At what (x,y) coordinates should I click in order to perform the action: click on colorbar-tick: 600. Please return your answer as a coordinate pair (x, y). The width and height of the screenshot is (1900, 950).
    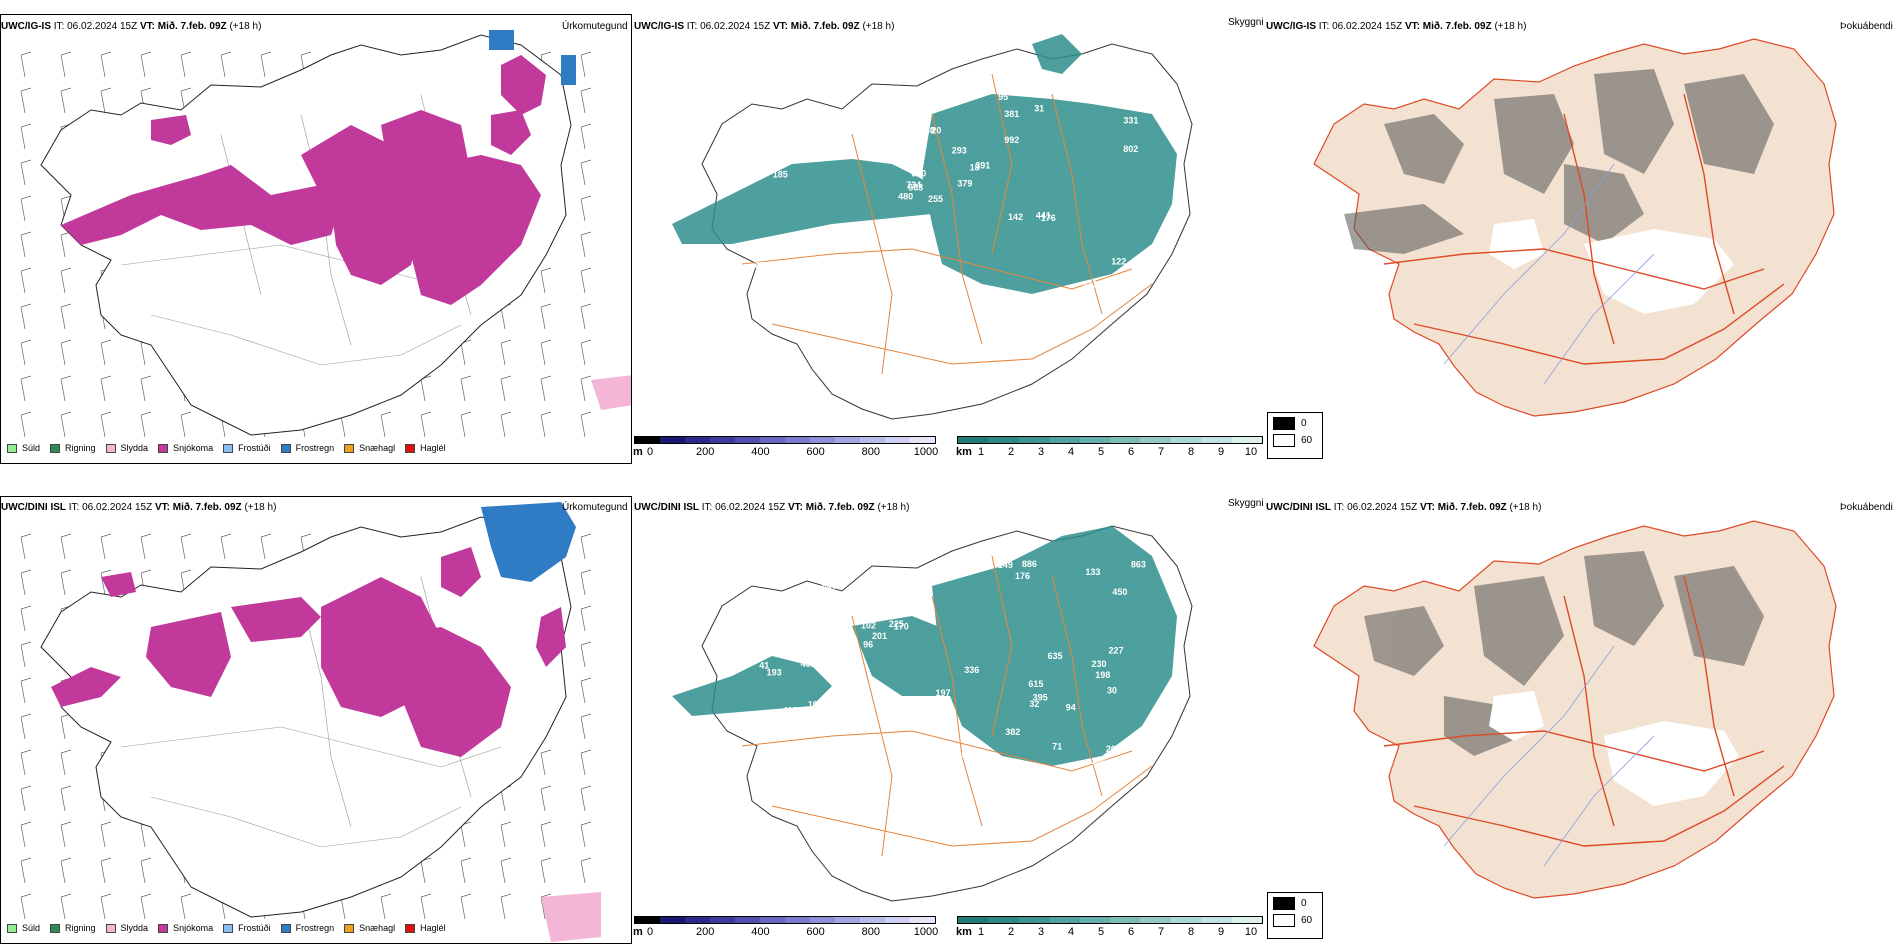
    Looking at the image, I should click on (815, 452).